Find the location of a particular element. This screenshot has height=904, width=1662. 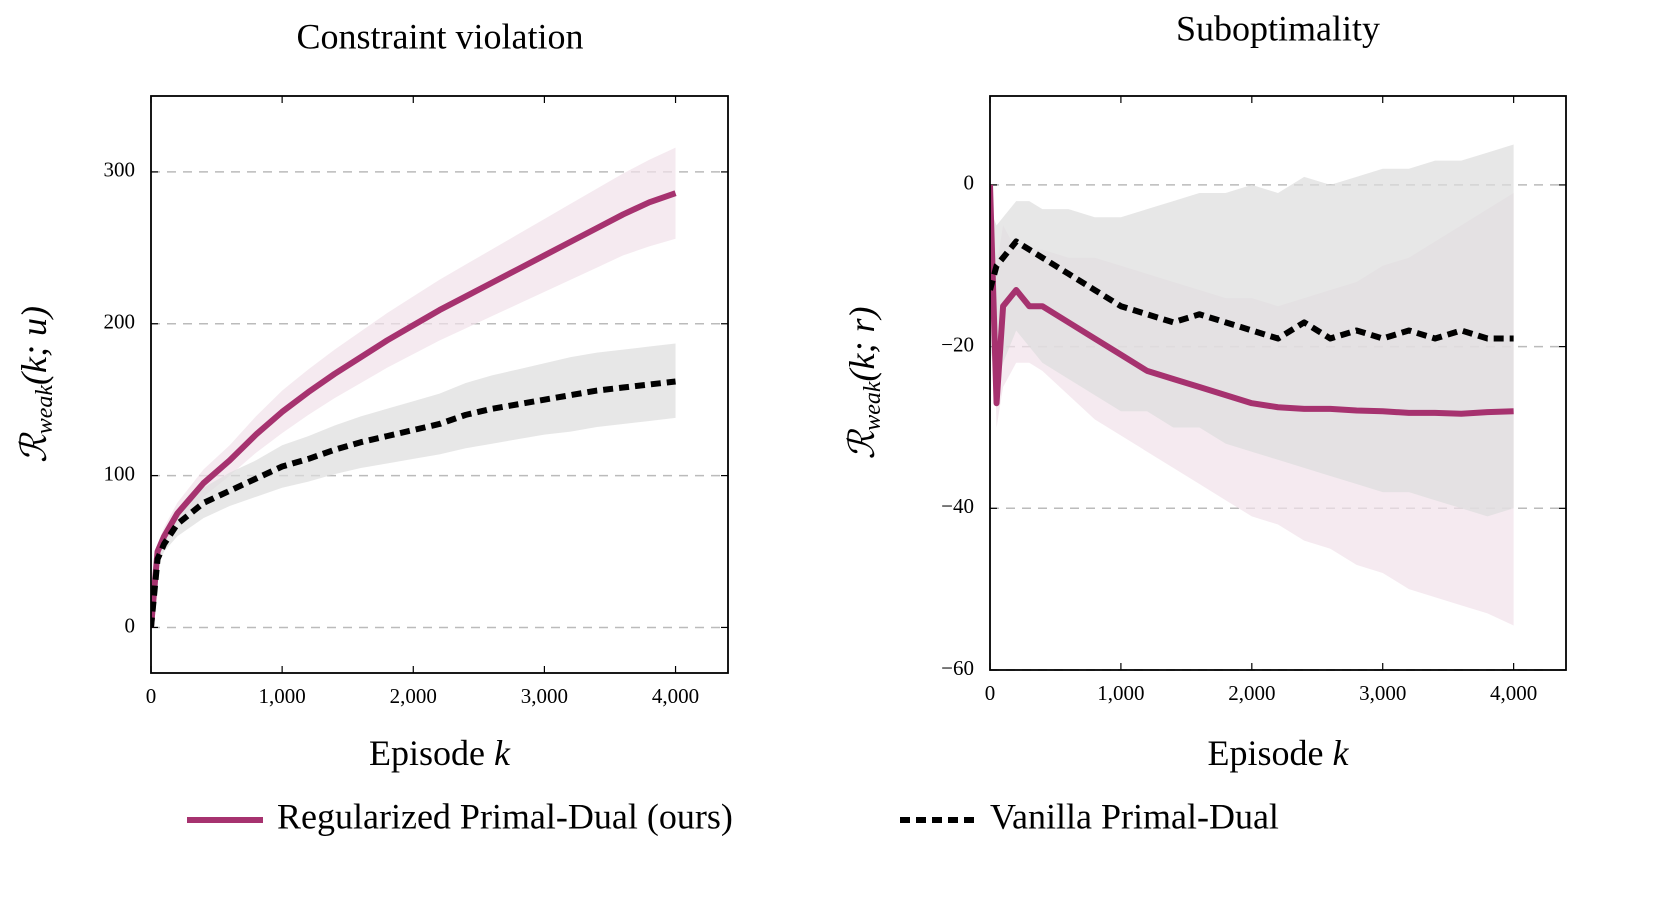

chart-title: Constraint violation is located at coordinates (440, 36).